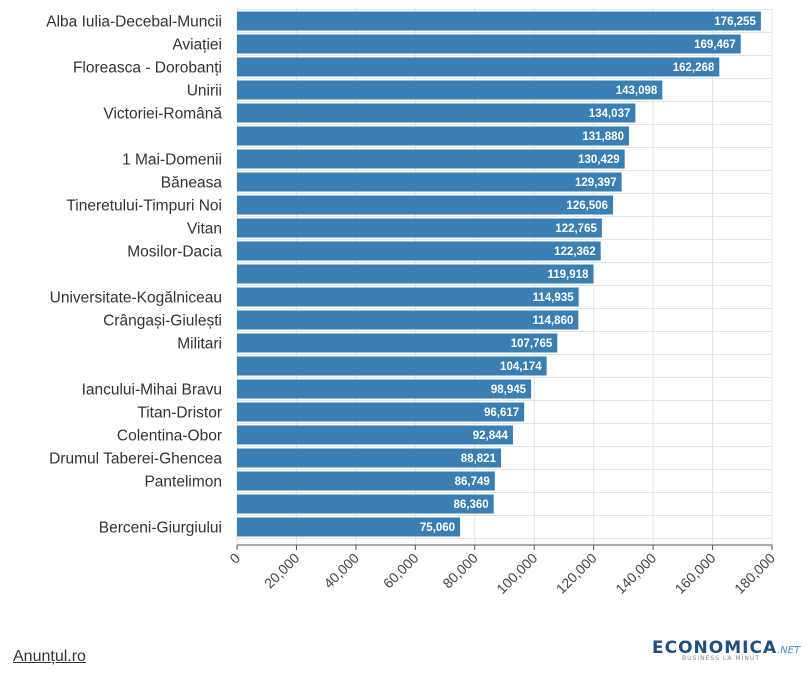 The height and width of the screenshot is (677, 810). Describe the element at coordinates (603, 137) in the screenshot. I see `value-label: 131,880` at that location.